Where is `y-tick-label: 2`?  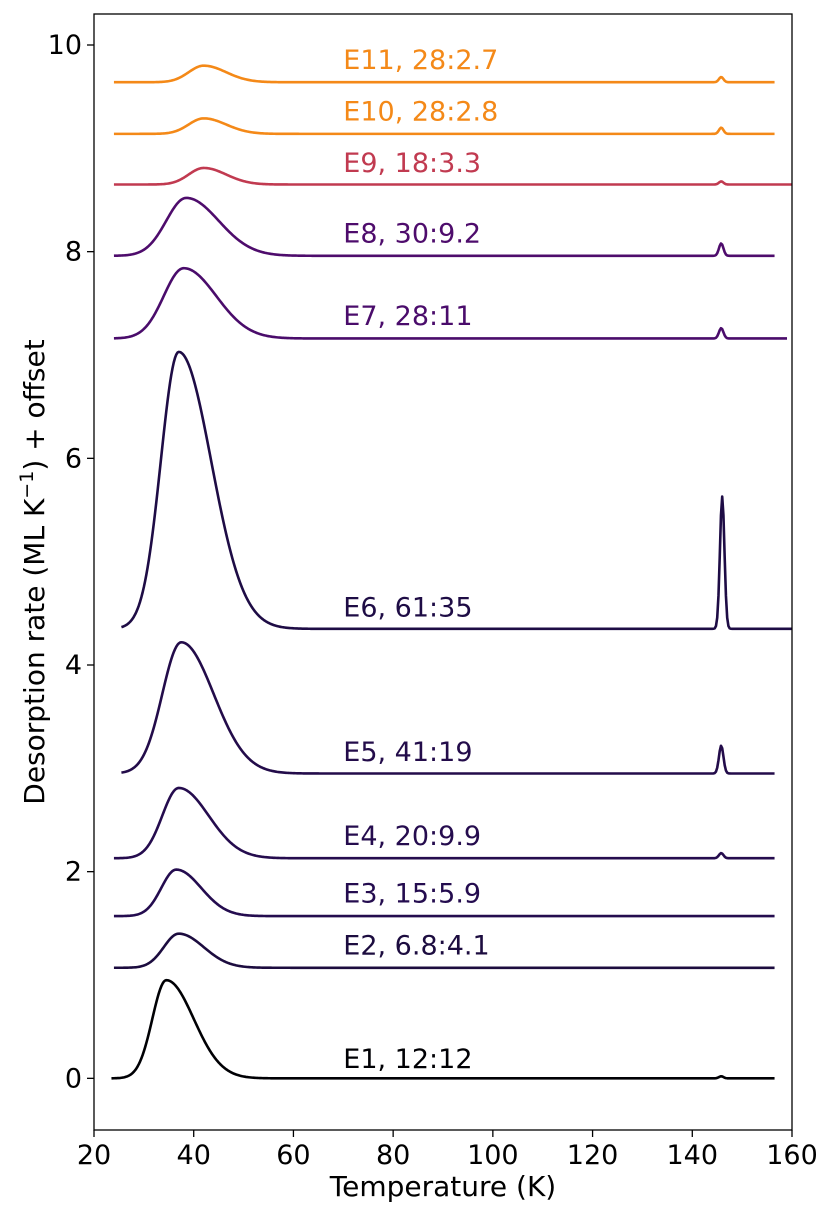 y-tick-label: 2 is located at coordinates (73, 872).